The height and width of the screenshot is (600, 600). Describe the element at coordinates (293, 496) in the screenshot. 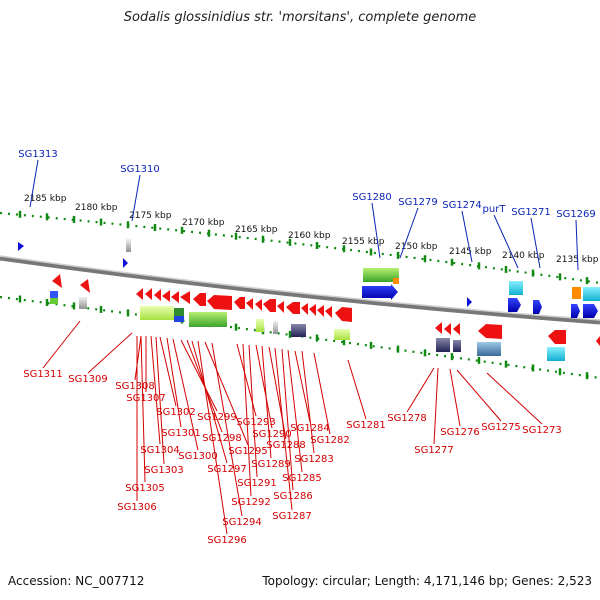

I see `gene-label: SG1286` at that location.